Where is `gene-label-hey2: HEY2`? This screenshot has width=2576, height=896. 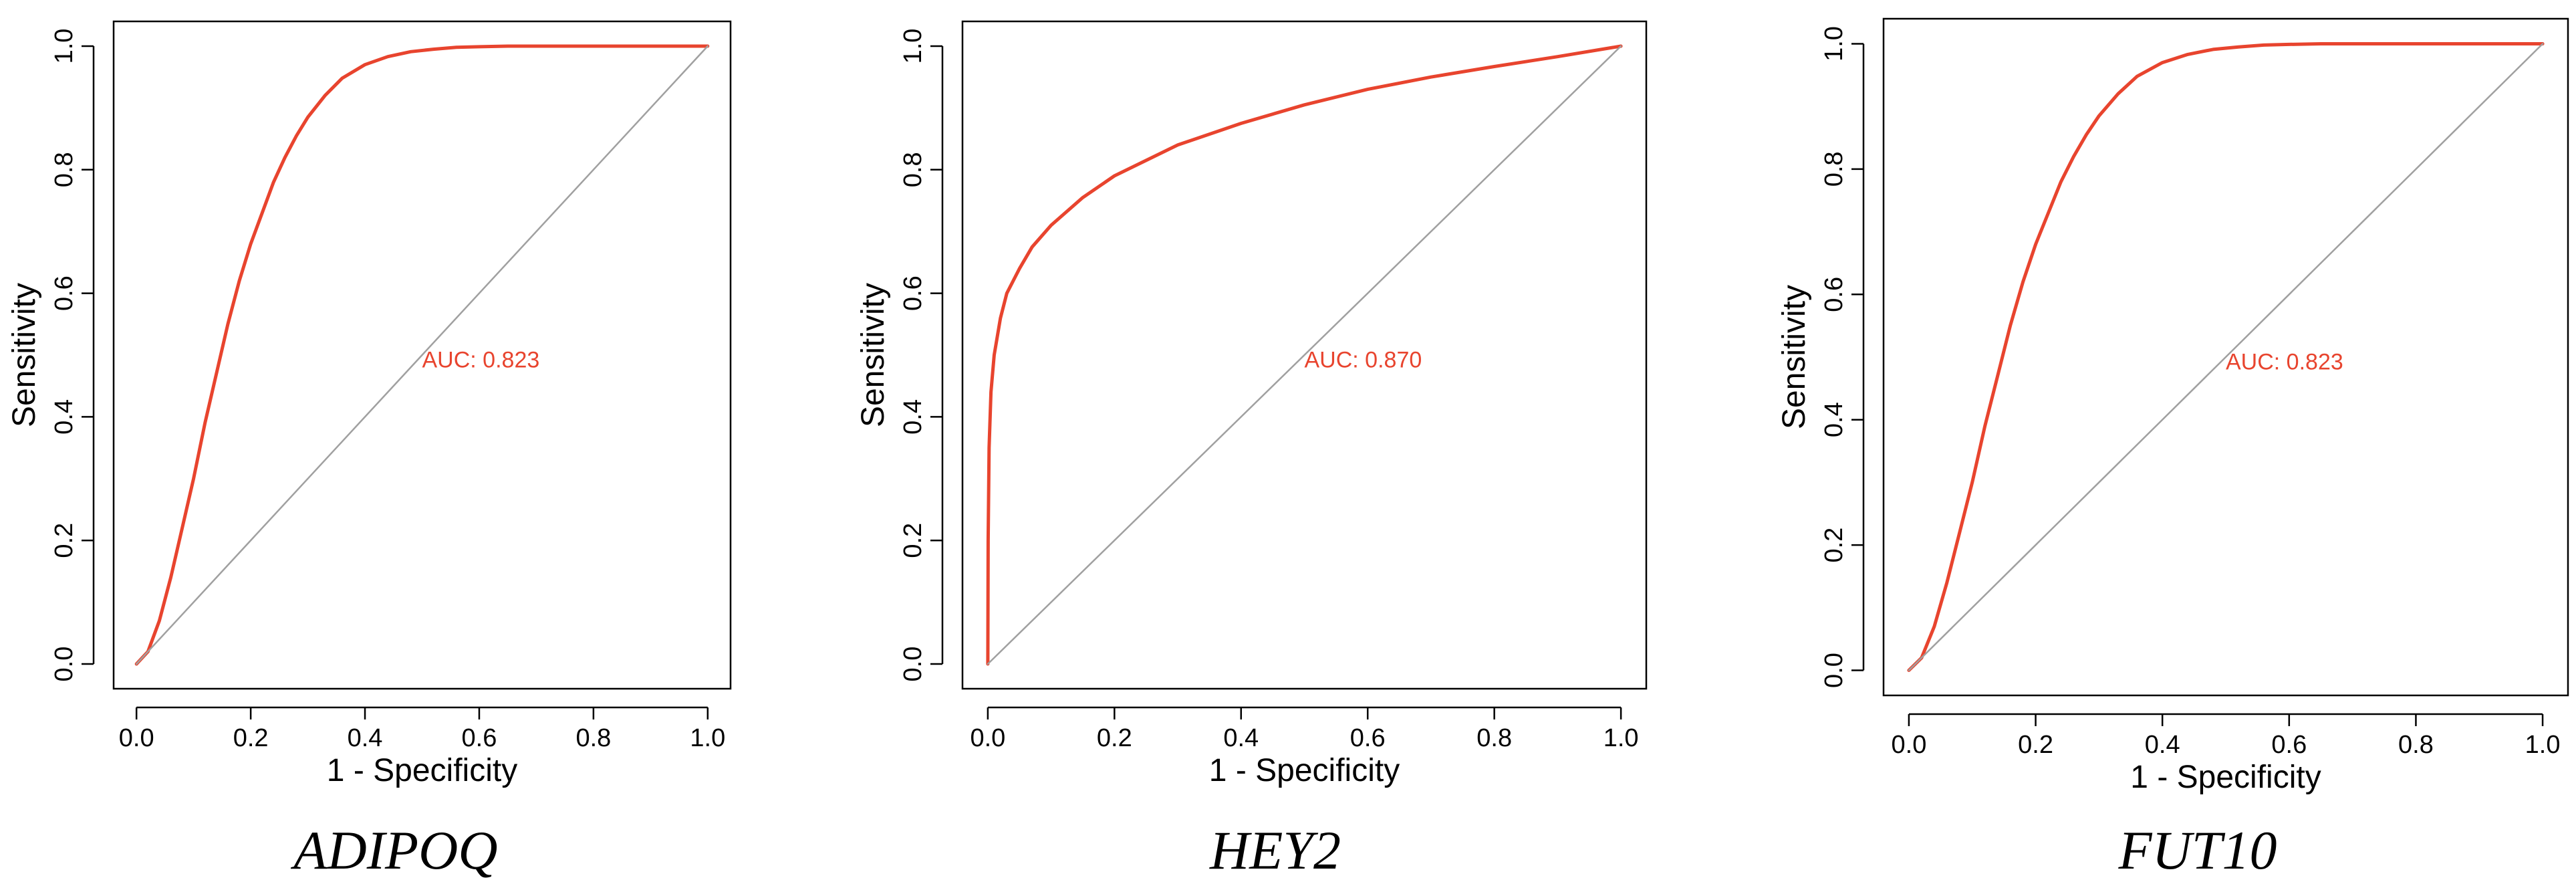
gene-label-hey2: HEY2 is located at coordinates (1275, 850).